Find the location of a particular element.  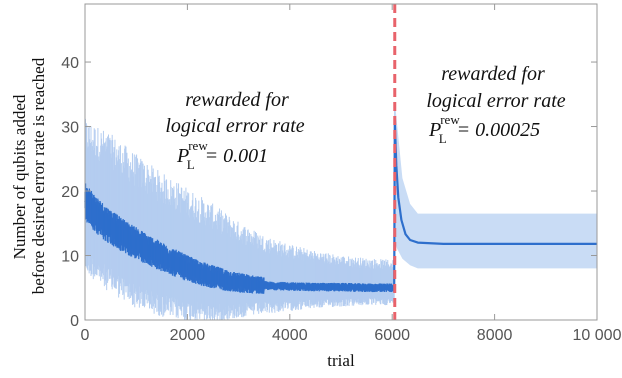

x-axis-label: trial is located at coordinates (341, 360).